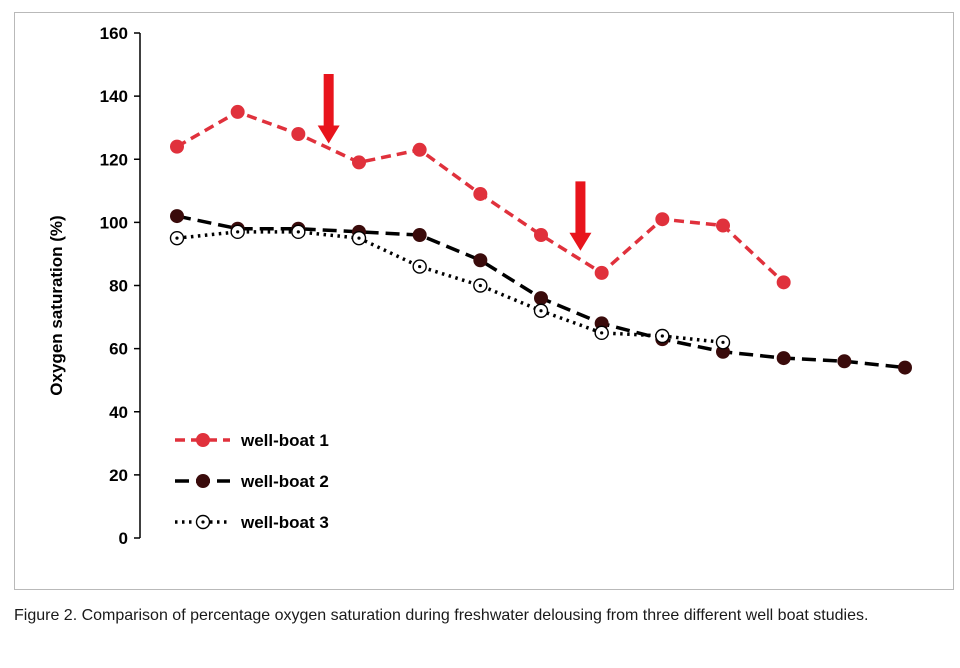 This screenshot has height=668, width=960. What do you see at coordinates (203, 522) in the screenshot?
I see `legend-marker-3-center` at bounding box center [203, 522].